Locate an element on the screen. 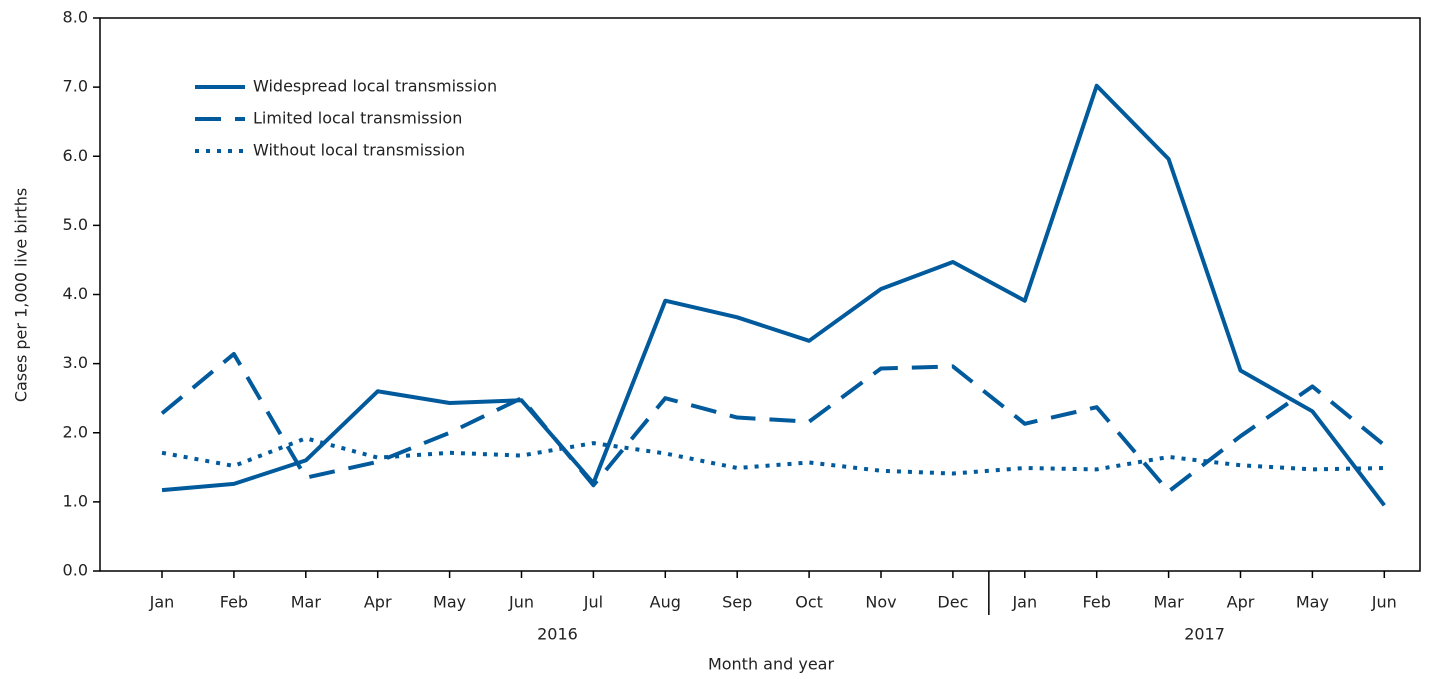  x-tick-label: Jul is located at coordinates (593, 602).